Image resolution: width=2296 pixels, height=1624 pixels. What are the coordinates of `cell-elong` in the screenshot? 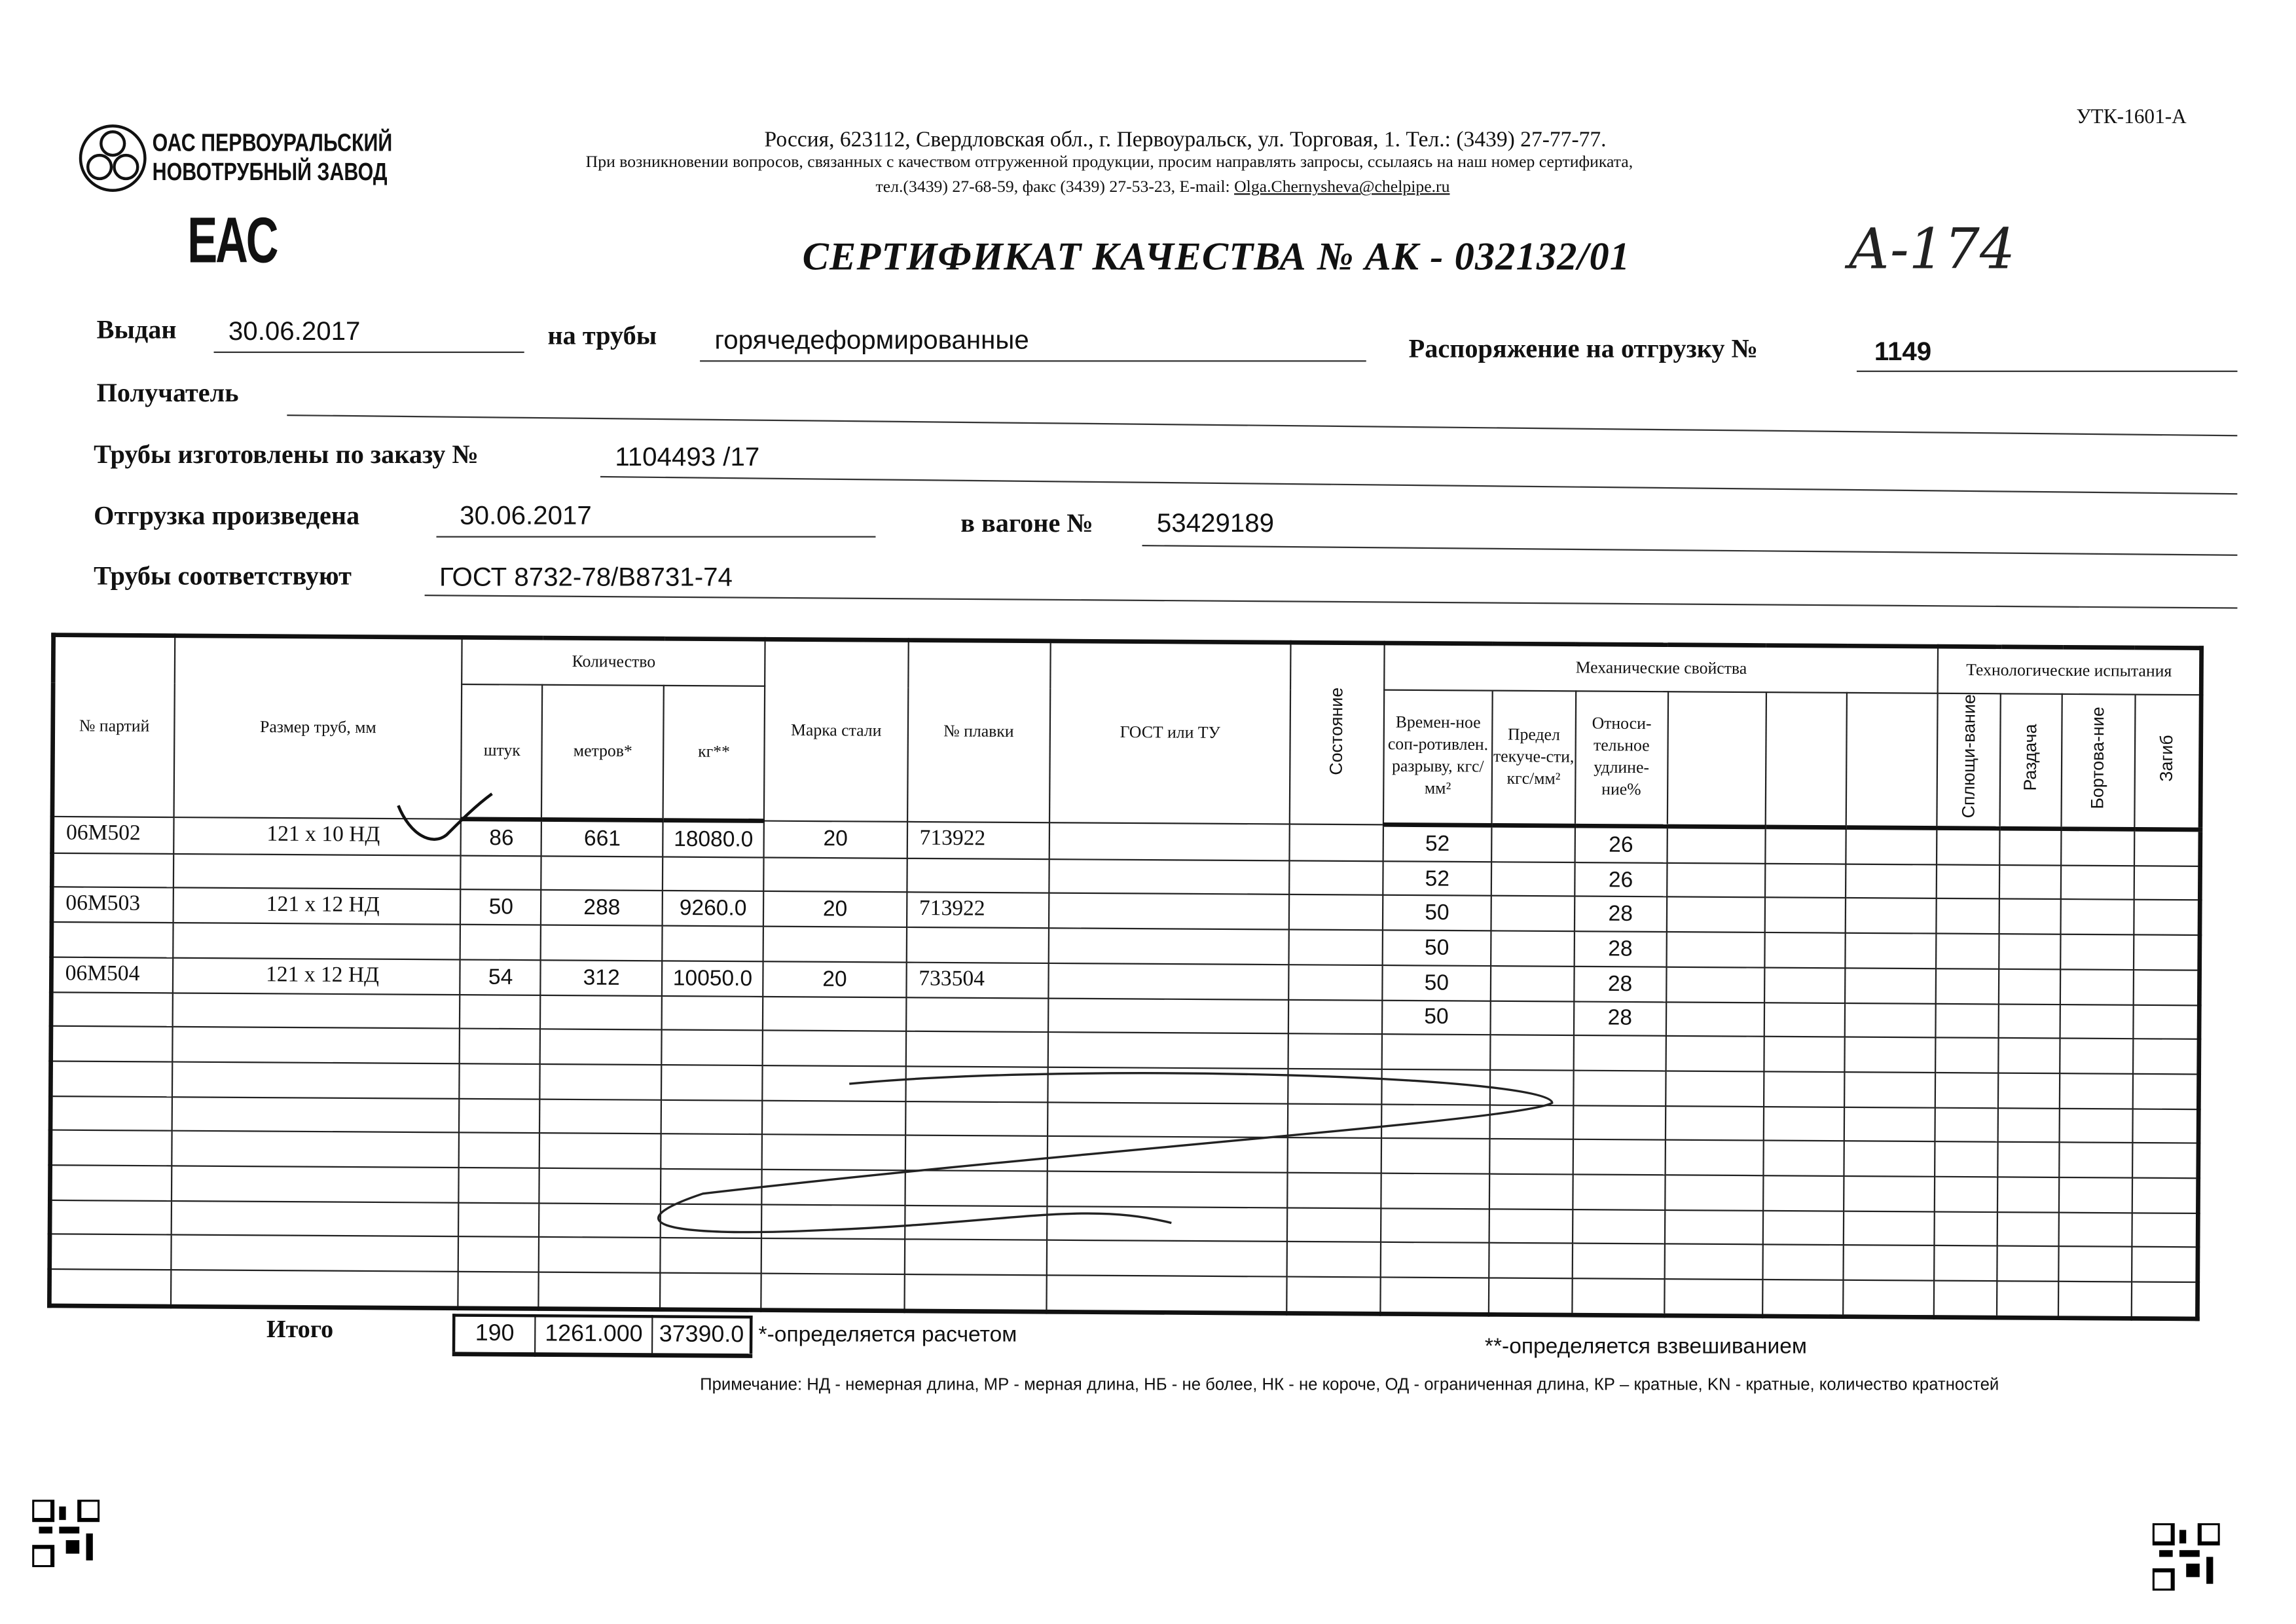 It's located at (1618, 1262).